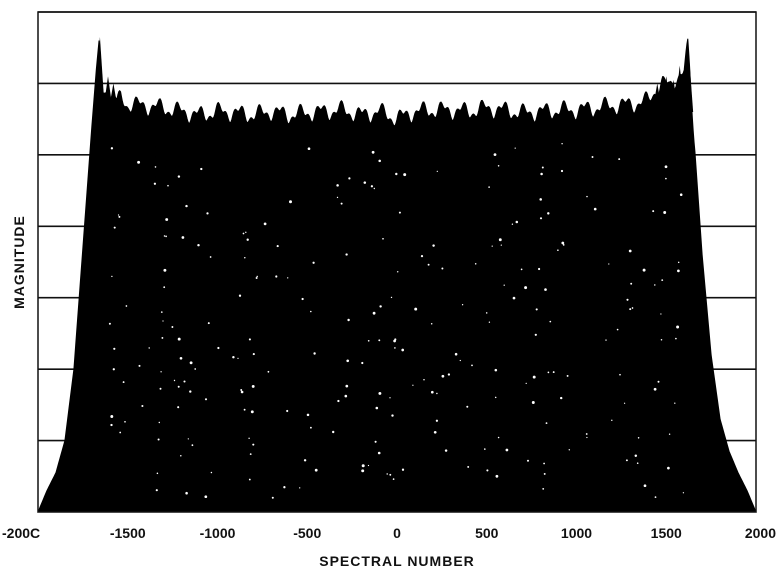 Image resolution: width=778 pixels, height=576 pixels. I want to click on x-tick-label: 2000, so click(760, 533).